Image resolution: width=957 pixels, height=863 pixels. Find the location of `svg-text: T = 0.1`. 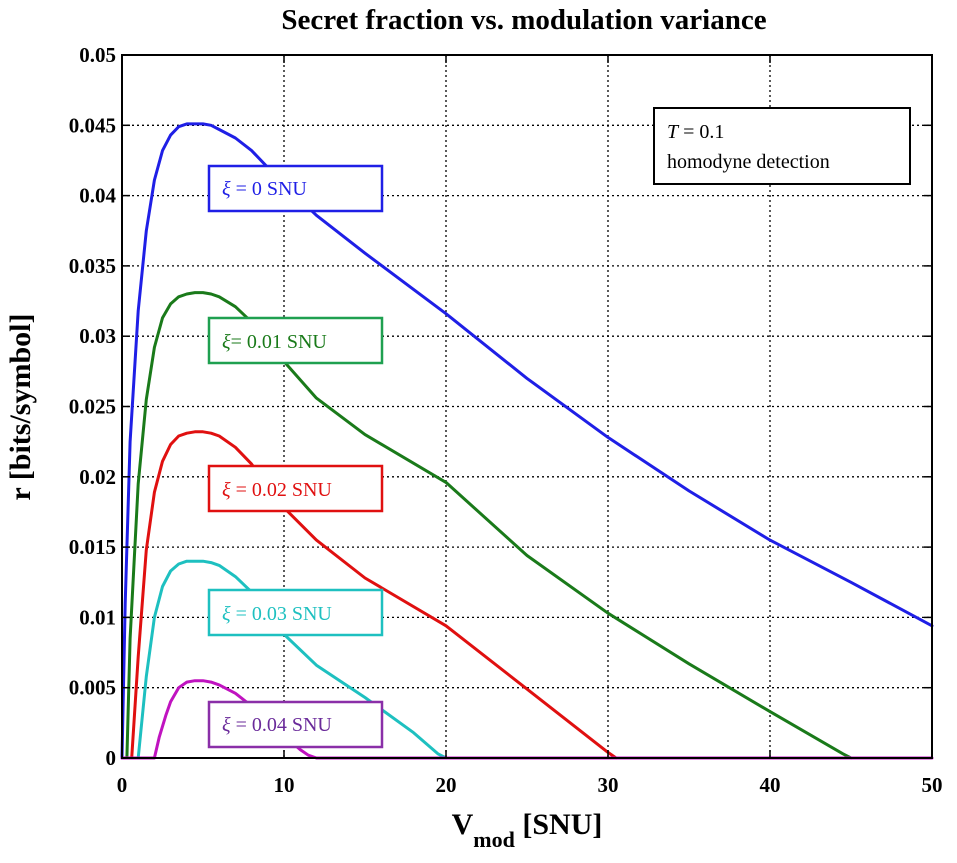

svg-text: T = 0.1 is located at coordinates (695, 132).